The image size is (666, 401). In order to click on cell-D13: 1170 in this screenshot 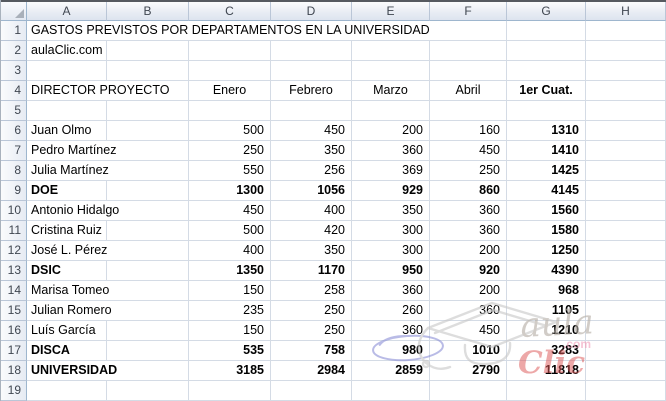, I will do `click(311, 271)`.